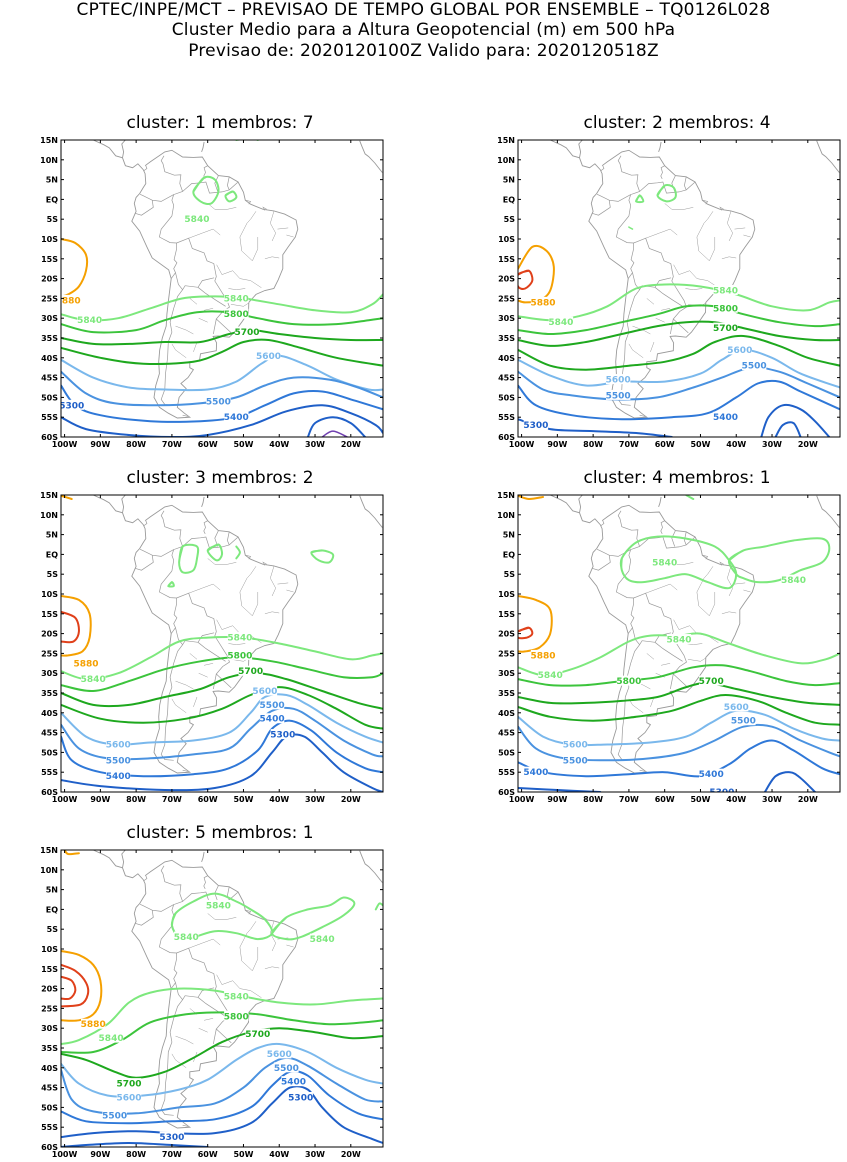 The height and width of the screenshot is (1162, 847). I want to click on lat-label: 25S, so click(49, 1008).